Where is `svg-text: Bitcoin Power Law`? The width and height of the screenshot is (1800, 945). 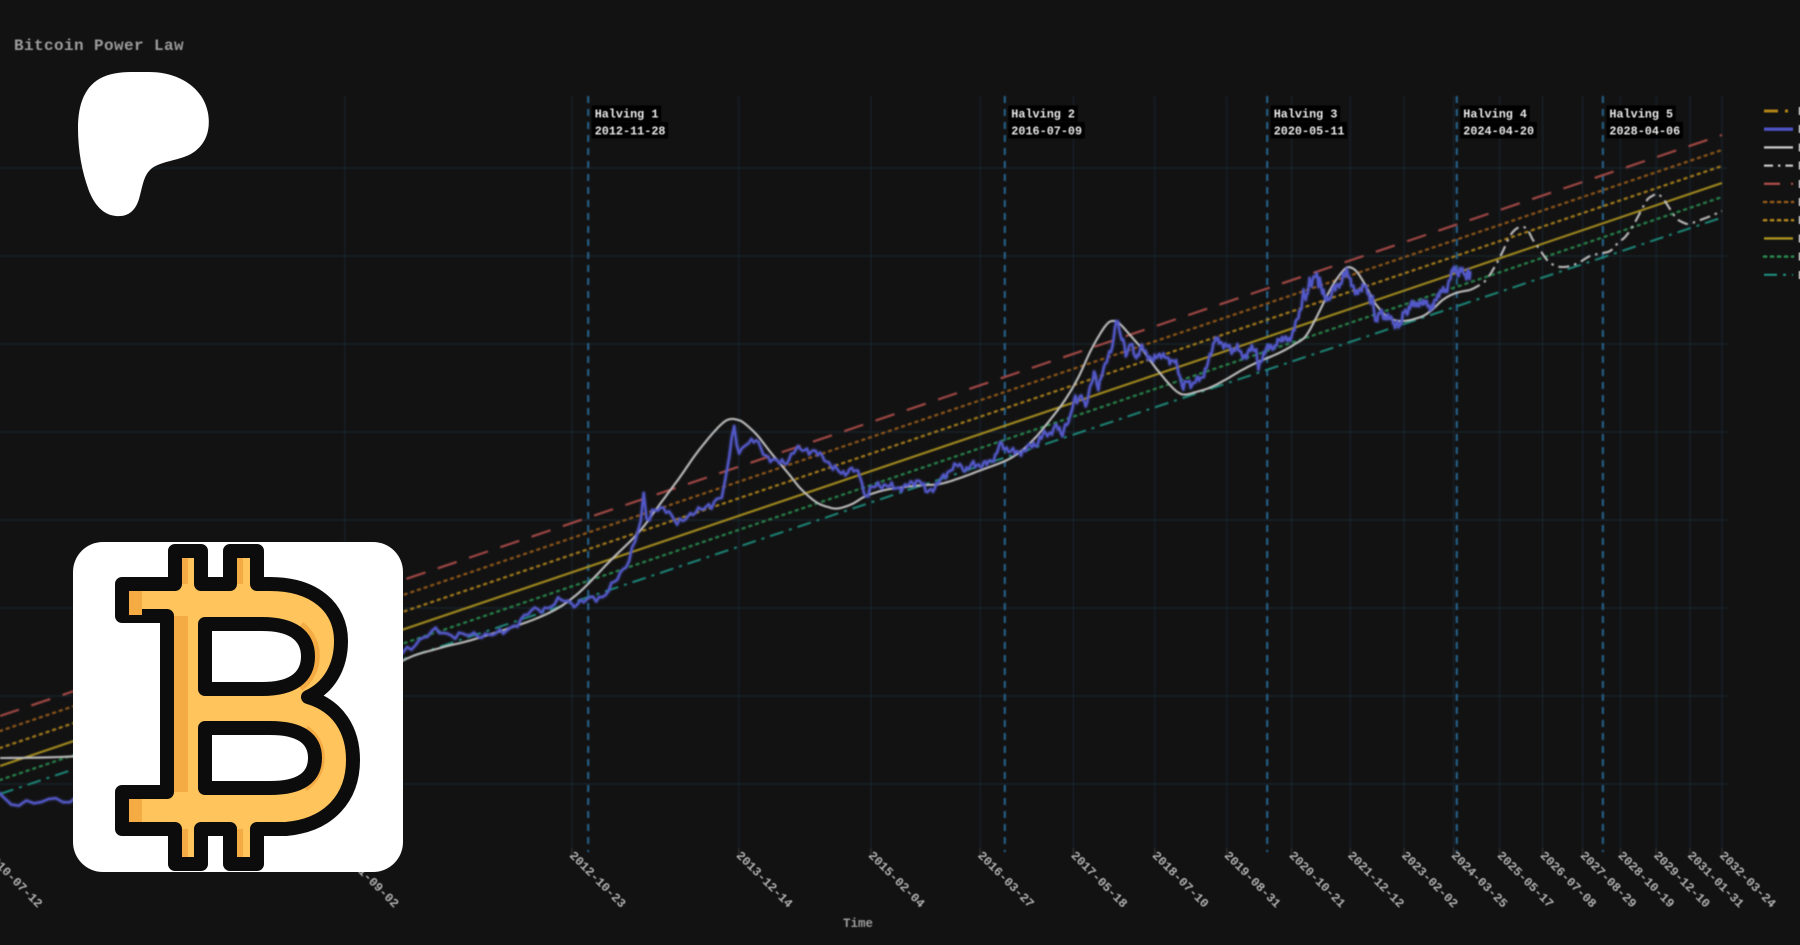 svg-text: Bitcoin Power Law is located at coordinates (99, 46).